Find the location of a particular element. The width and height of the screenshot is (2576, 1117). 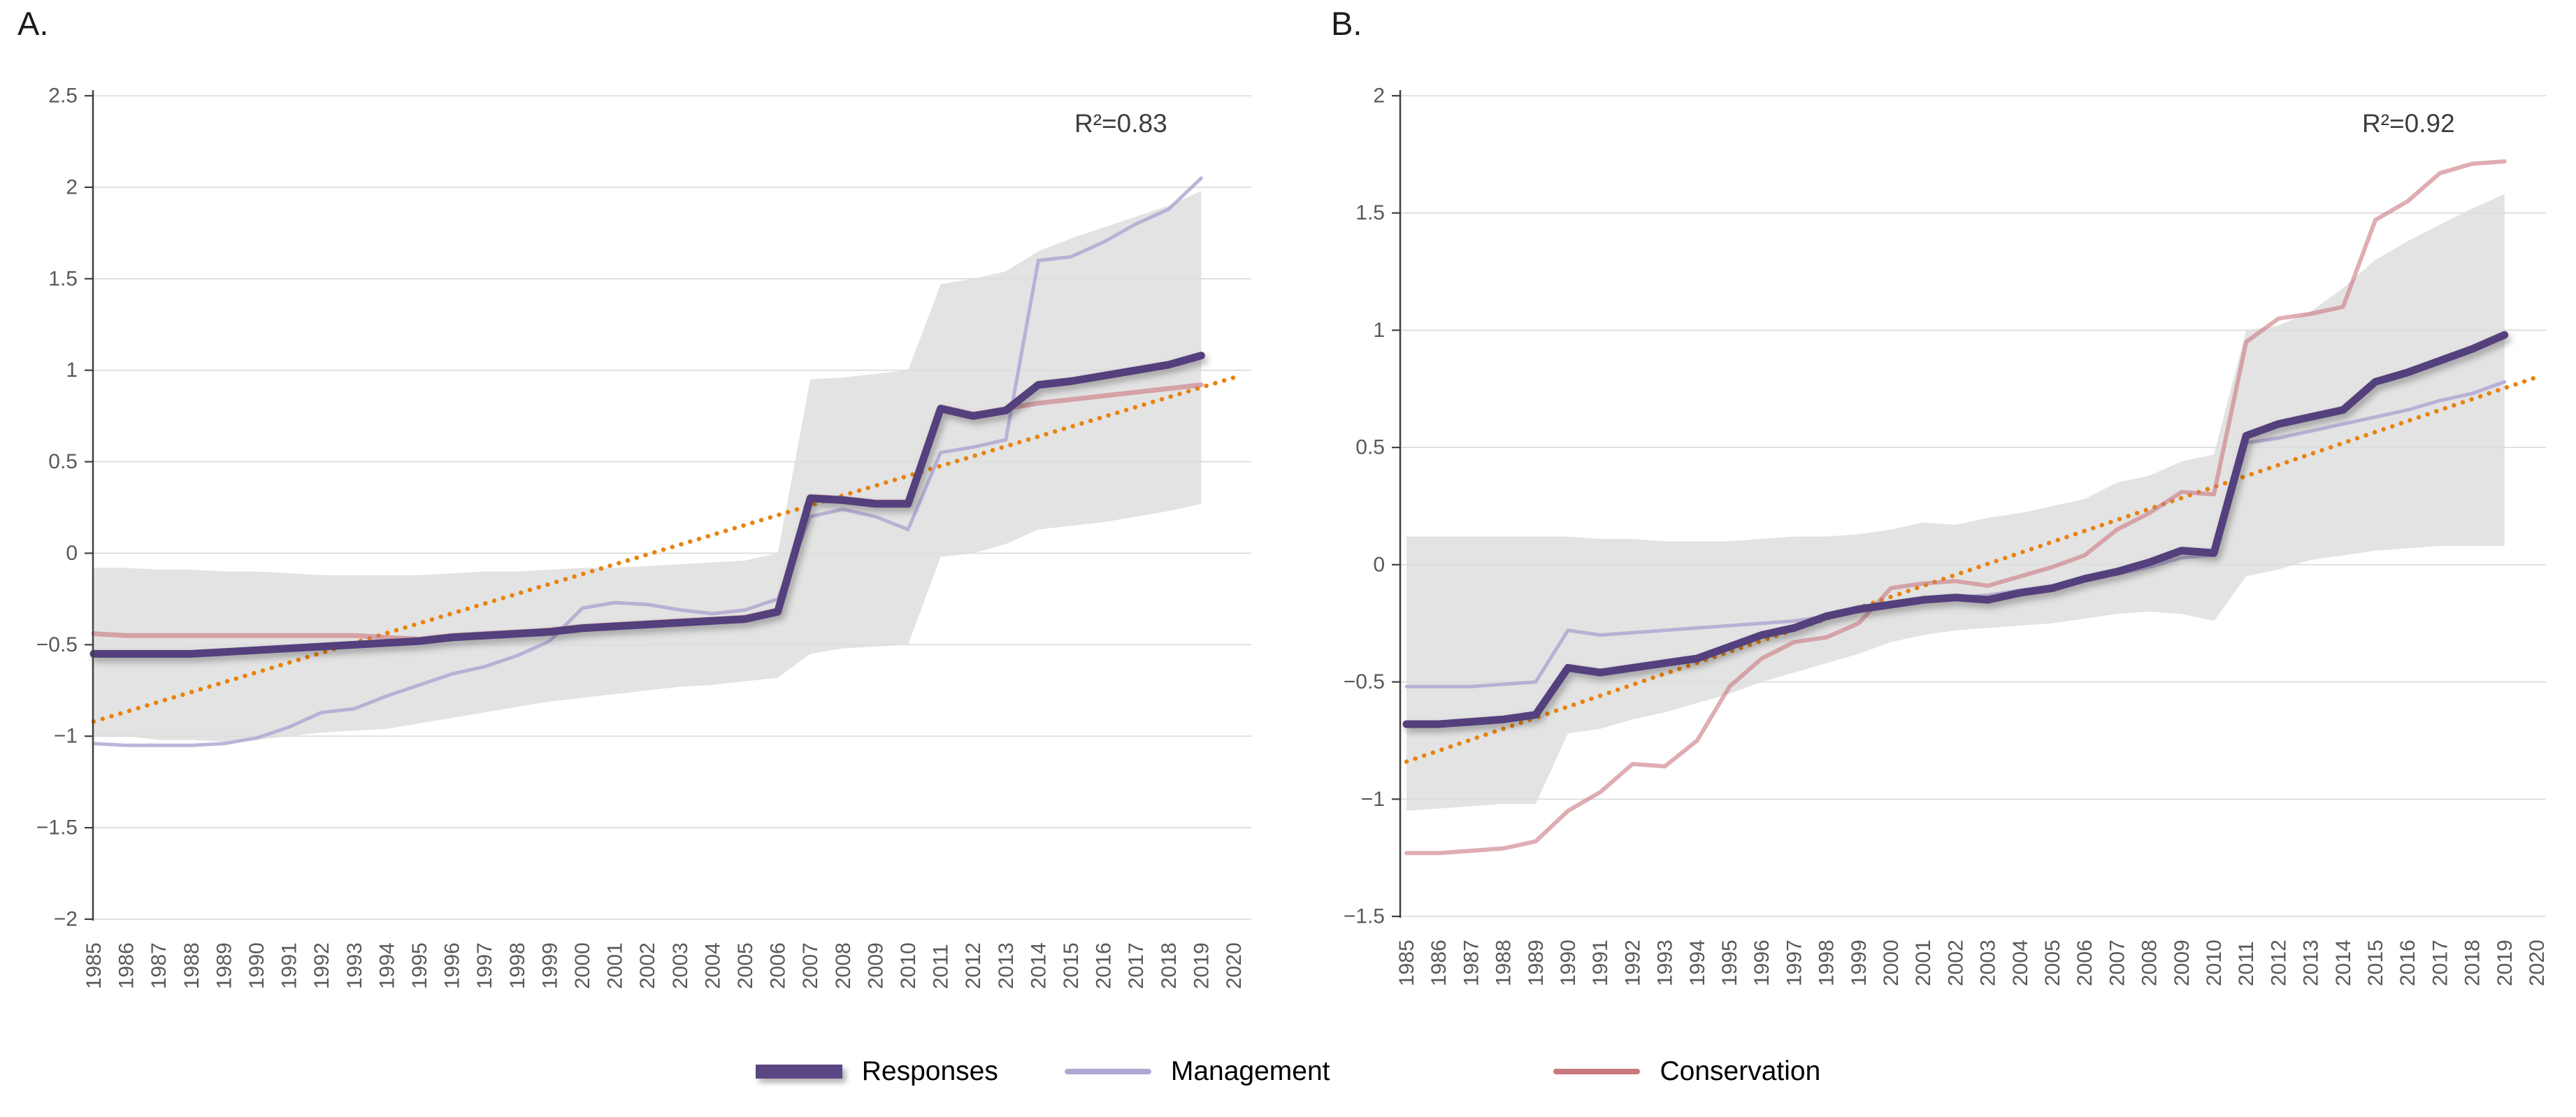

conservation-line-swatch is located at coordinates (1597, 1071).